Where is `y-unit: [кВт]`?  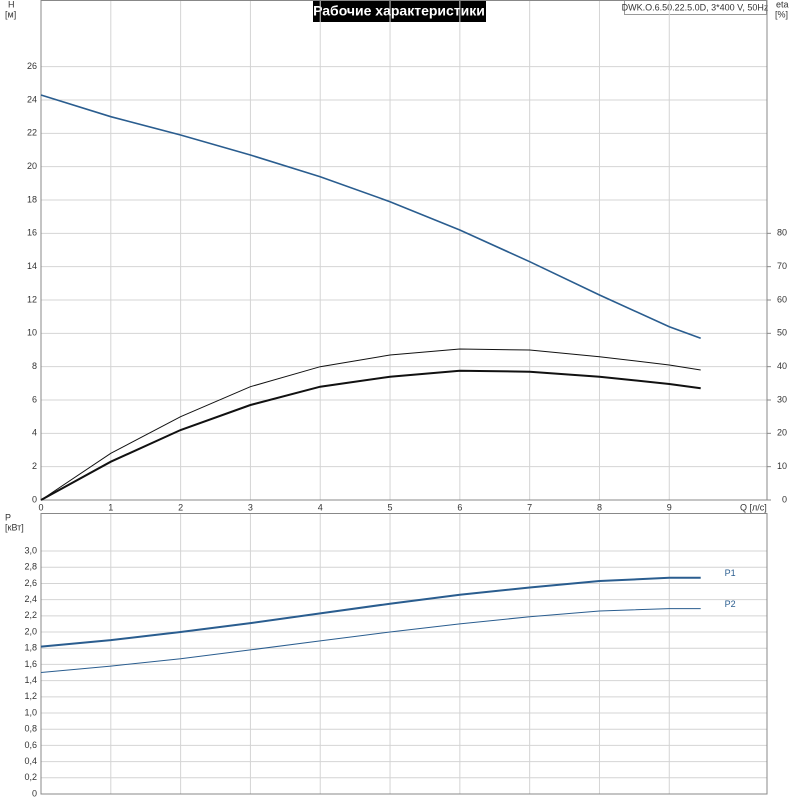
y-unit: [кВт] is located at coordinates (14, 527).